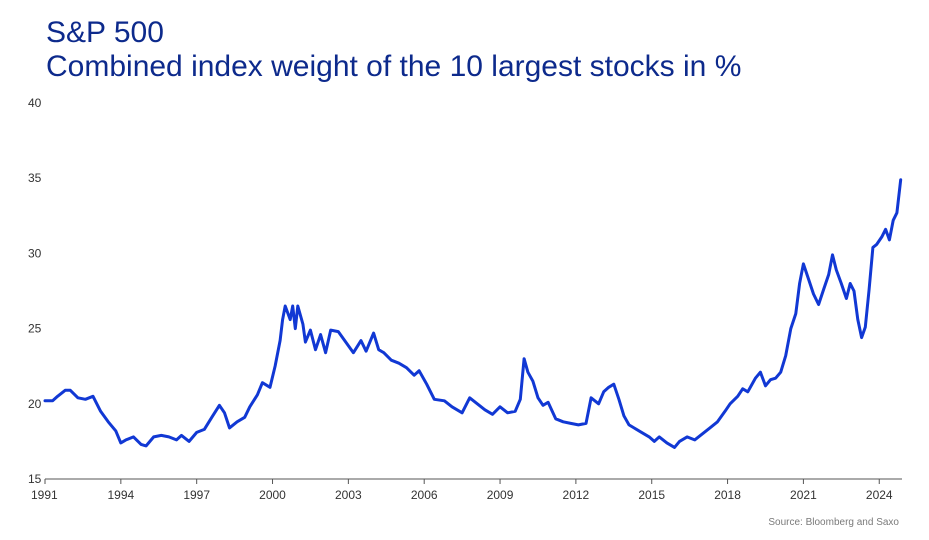  I want to click on y-tick-label: 15, so click(35, 479).